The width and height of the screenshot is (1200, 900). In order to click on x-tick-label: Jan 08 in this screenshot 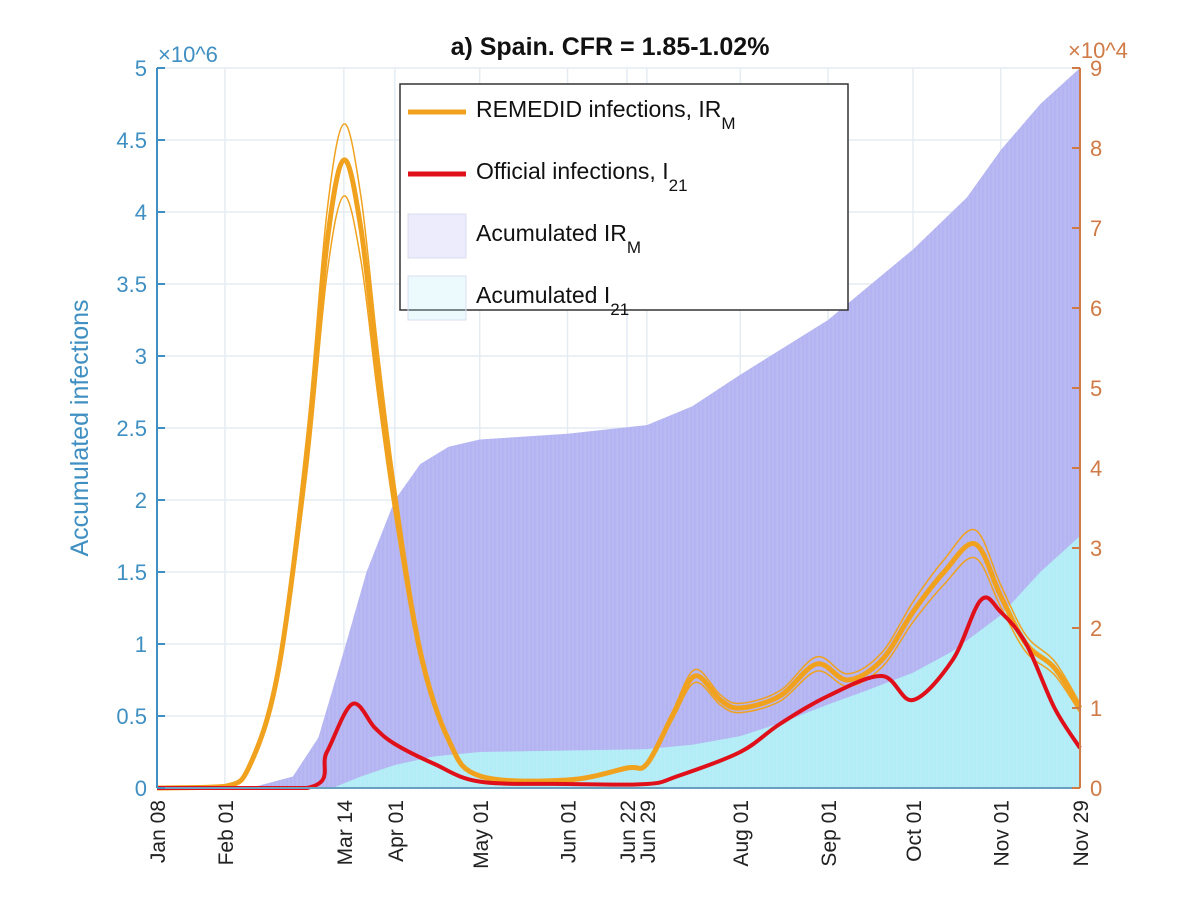, I will do `click(158, 831)`.